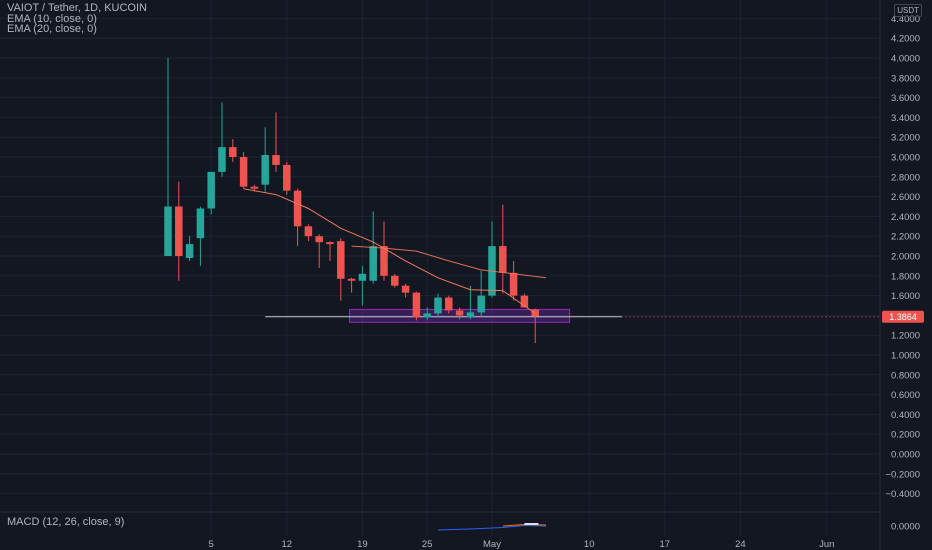  What do you see at coordinates (589, 544) in the screenshot?
I see `time-tick-label: 10` at bounding box center [589, 544].